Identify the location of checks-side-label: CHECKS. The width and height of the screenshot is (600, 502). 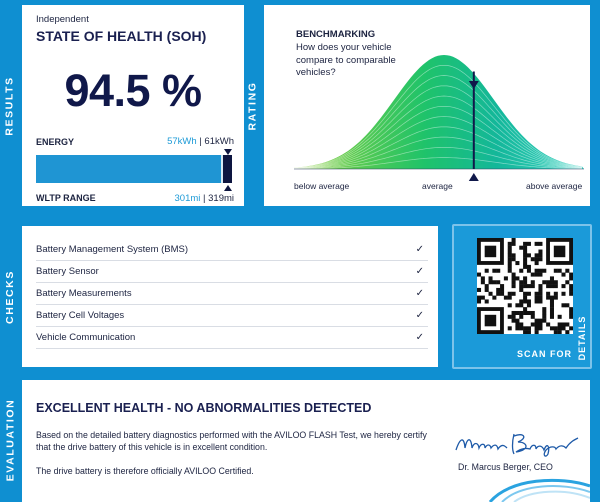
(10, 296).